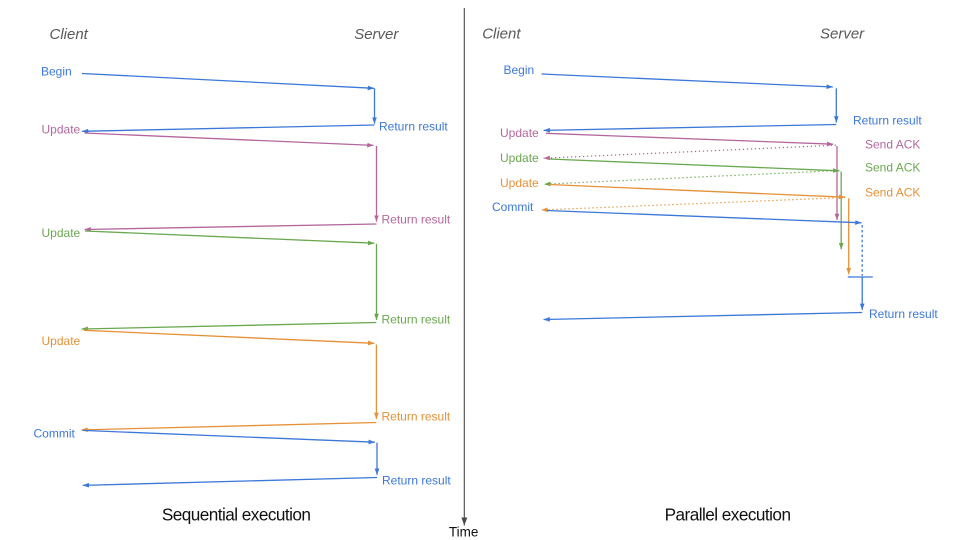 The height and width of the screenshot is (540, 960). What do you see at coordinates (464, 532) in the screenshot?
I see `svg-text: Time` at bounding box center [464, 532].